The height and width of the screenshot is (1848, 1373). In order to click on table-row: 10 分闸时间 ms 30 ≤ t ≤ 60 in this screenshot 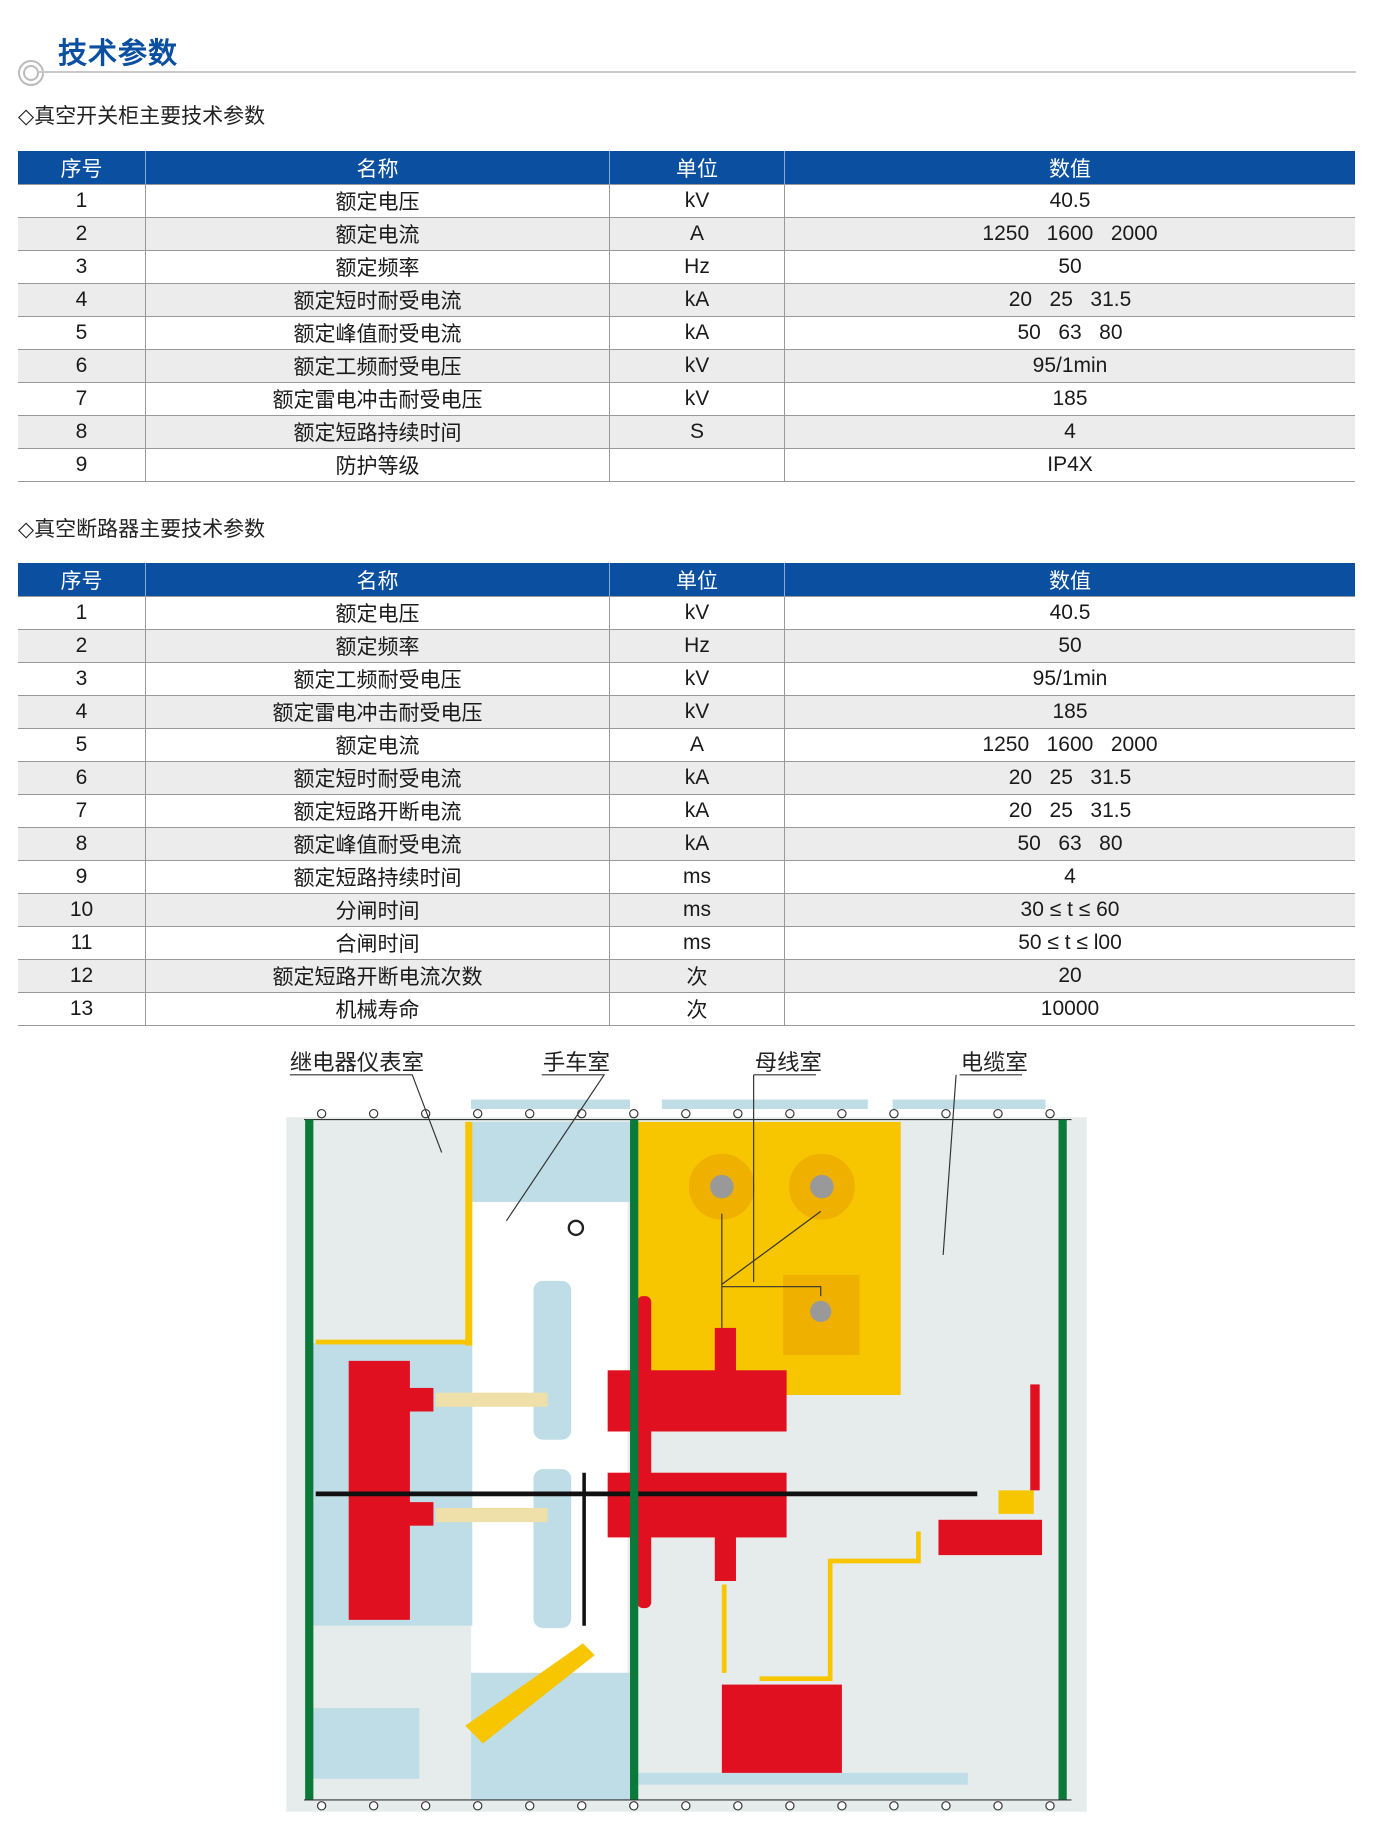, I will do `click(686, 910)`.